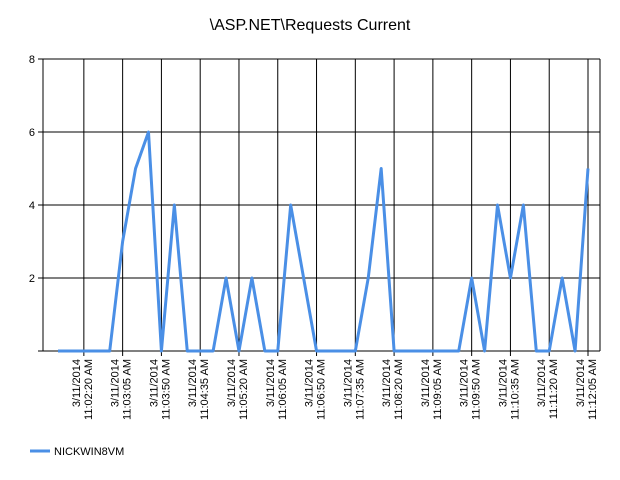  I want to click on x-tick-label: 3/11/2014 11:07:35 AM, so click(354, 389).